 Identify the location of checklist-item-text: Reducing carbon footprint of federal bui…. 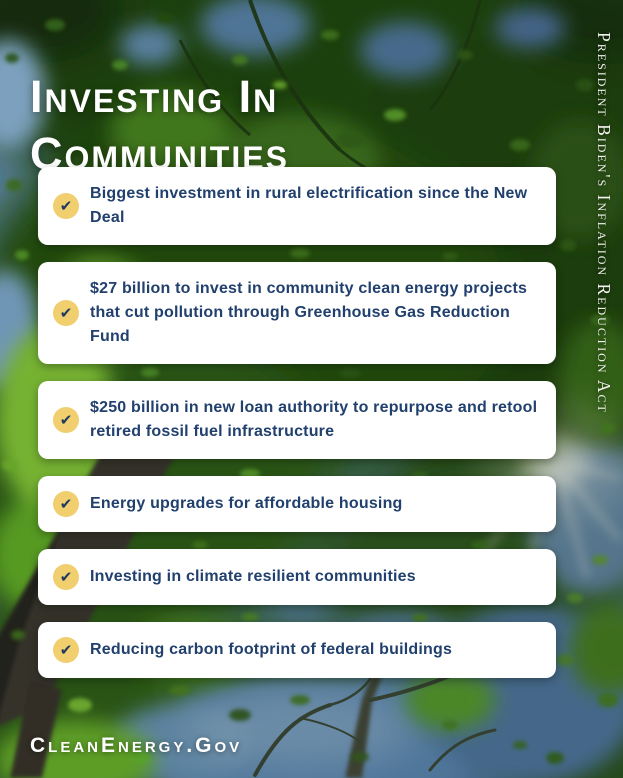
(271, 649).